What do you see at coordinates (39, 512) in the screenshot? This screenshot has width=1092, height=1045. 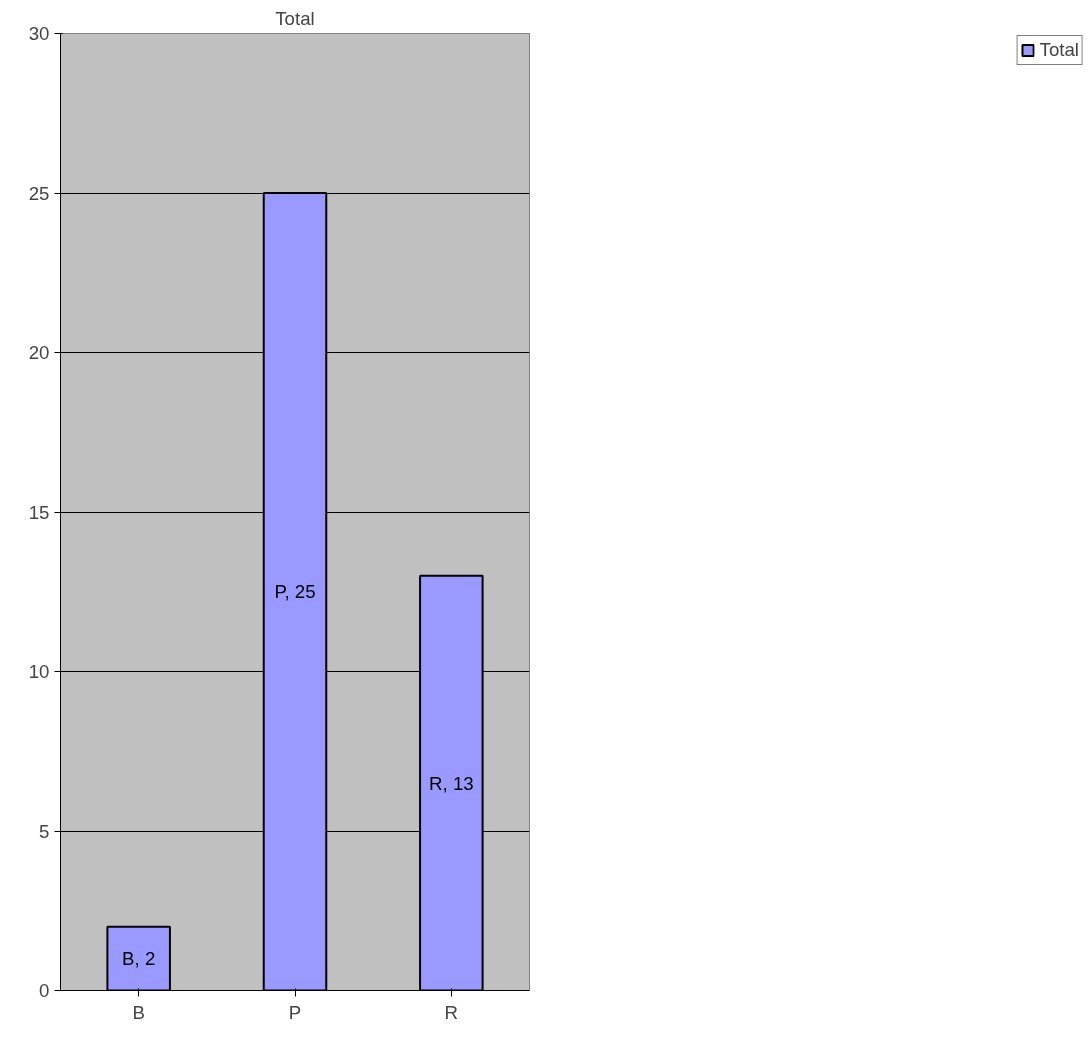 I see `y-tick-label: 15` at bounding box center [39, 512].